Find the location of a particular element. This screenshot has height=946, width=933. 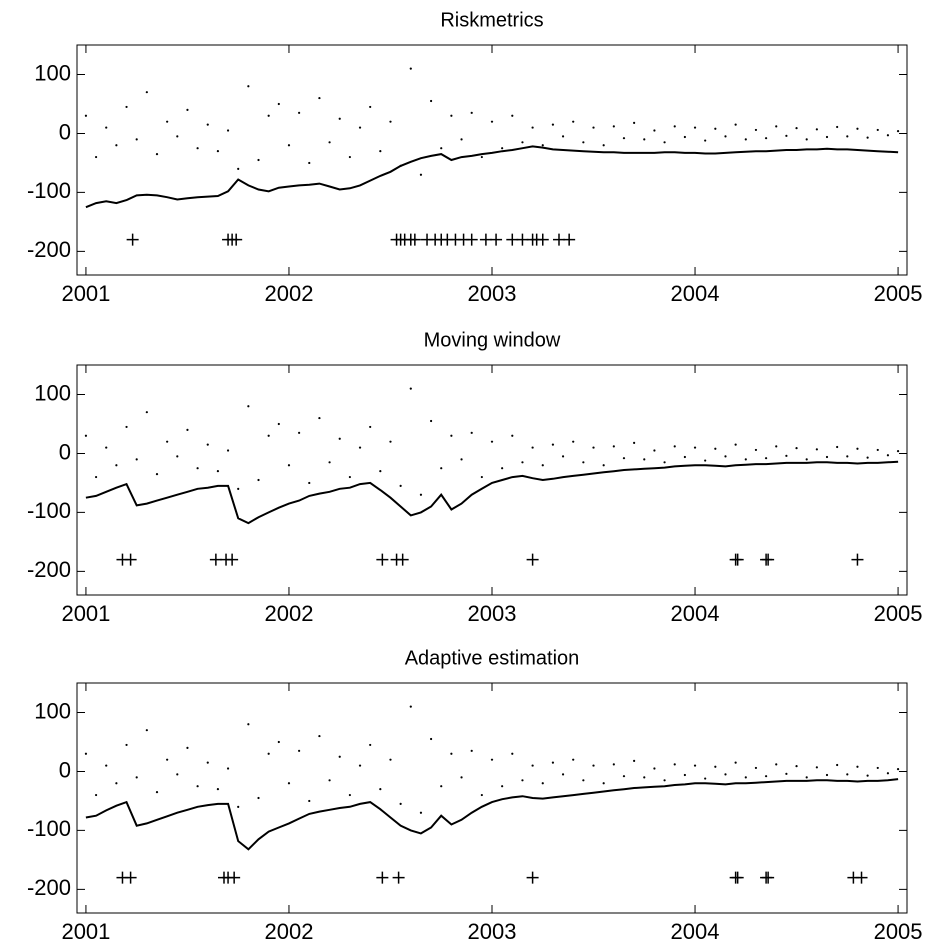

chart-title: Moving window is located at coordinates (492, 340).